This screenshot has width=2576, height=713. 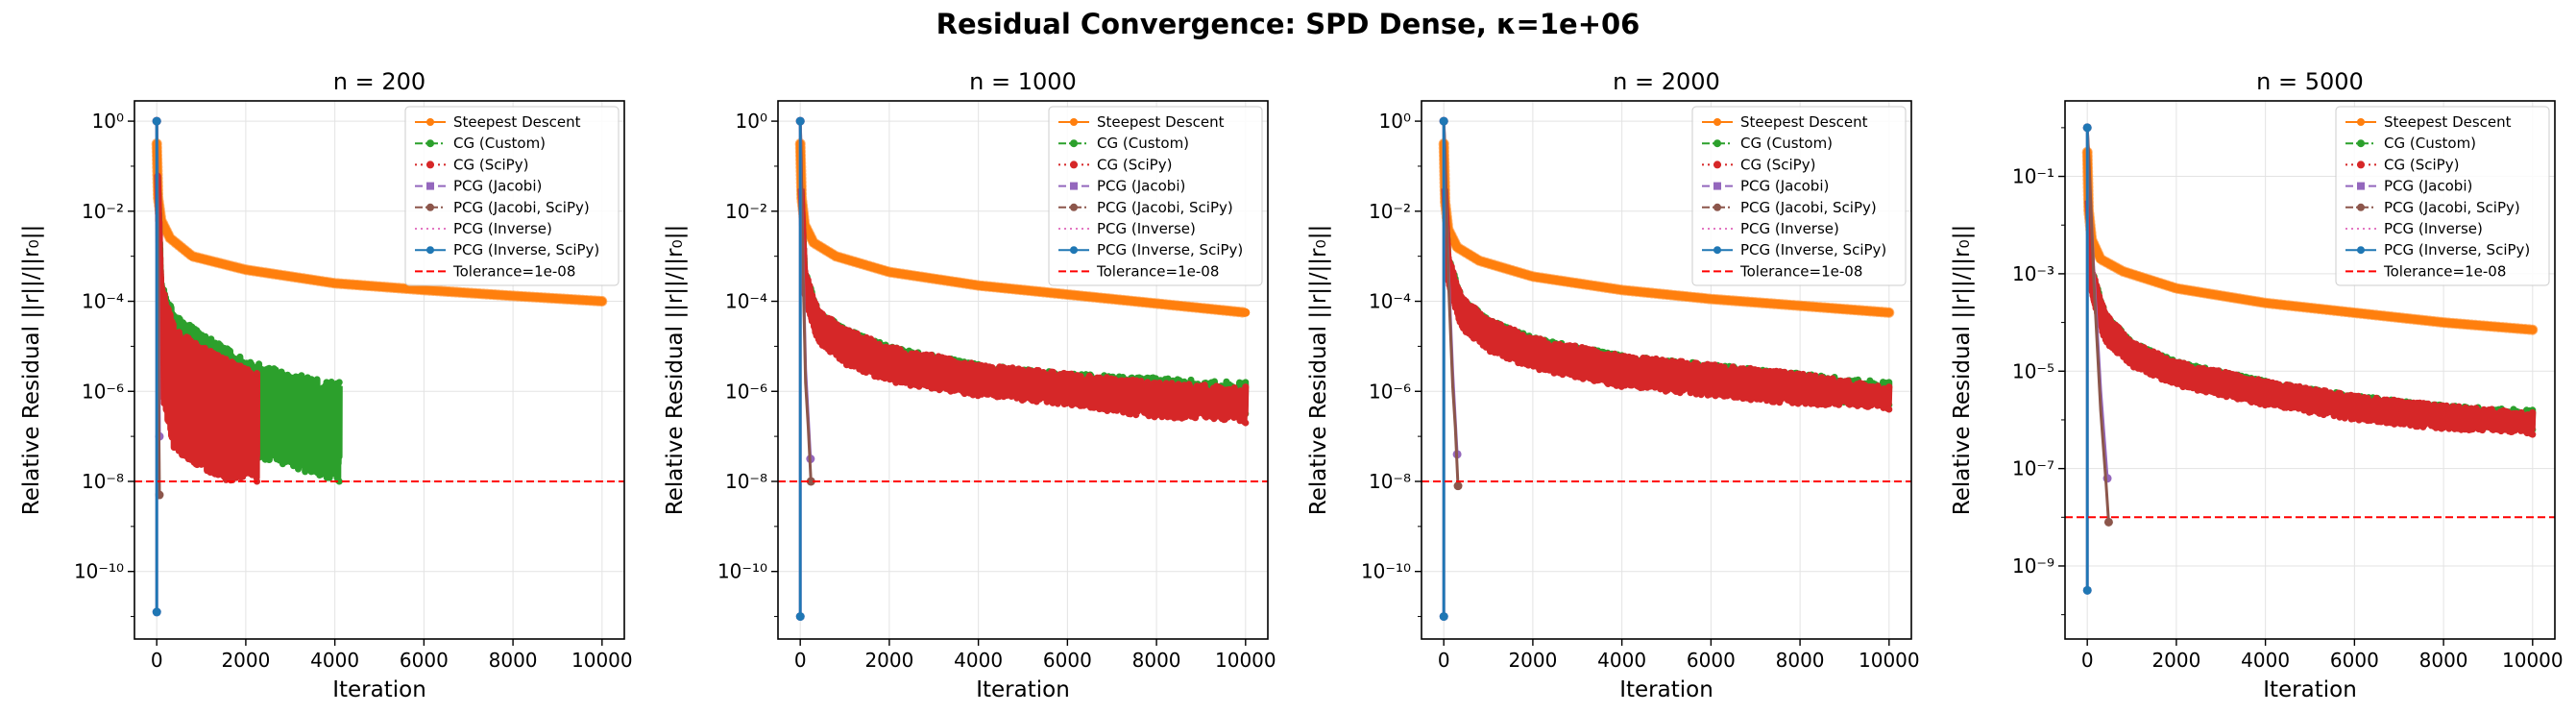 I want to click on y-tick-label: 10⁻³, so click(x=2033, y=273).